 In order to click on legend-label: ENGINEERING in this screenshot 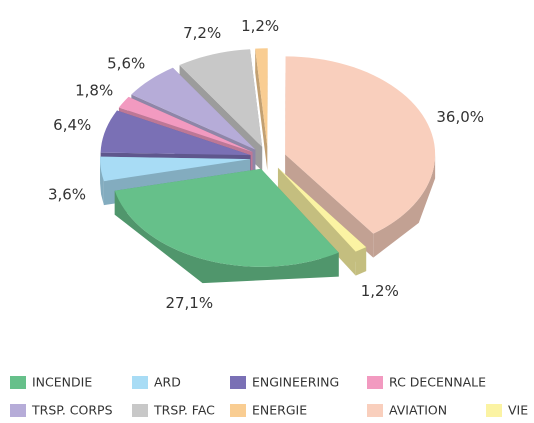, I will do `click(295, 382)`.